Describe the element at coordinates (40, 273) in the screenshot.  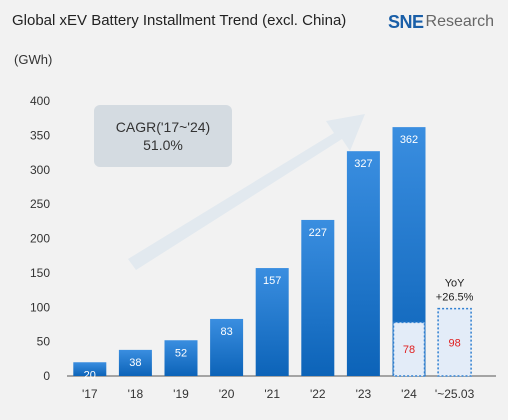
I see `y-tick-label: 150` at that location.